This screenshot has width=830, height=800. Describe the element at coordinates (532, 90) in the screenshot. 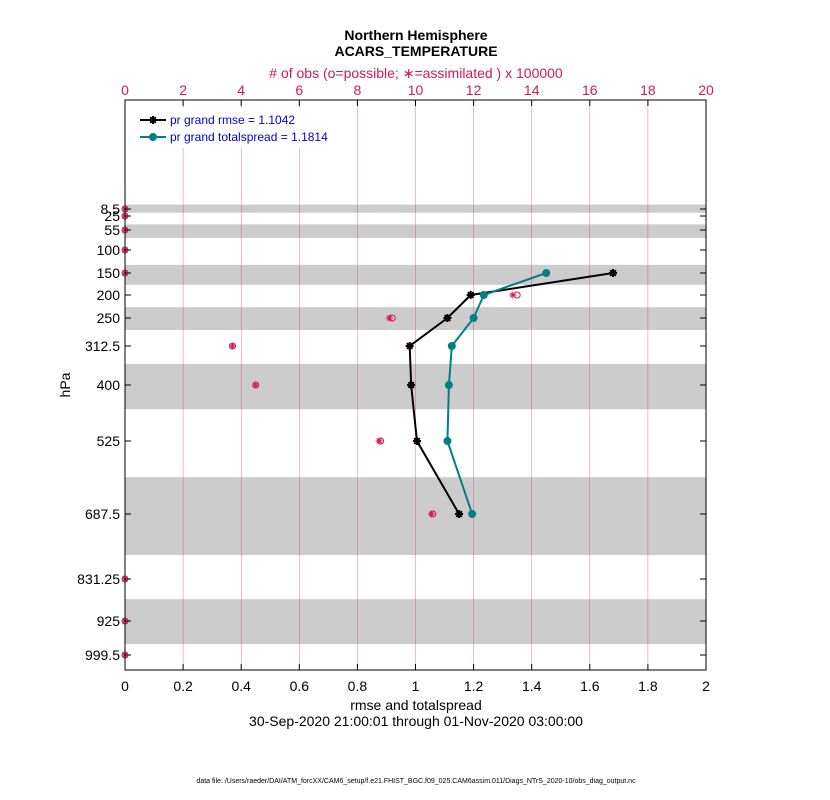

I see `top-tick-label-7: 14` at that location.